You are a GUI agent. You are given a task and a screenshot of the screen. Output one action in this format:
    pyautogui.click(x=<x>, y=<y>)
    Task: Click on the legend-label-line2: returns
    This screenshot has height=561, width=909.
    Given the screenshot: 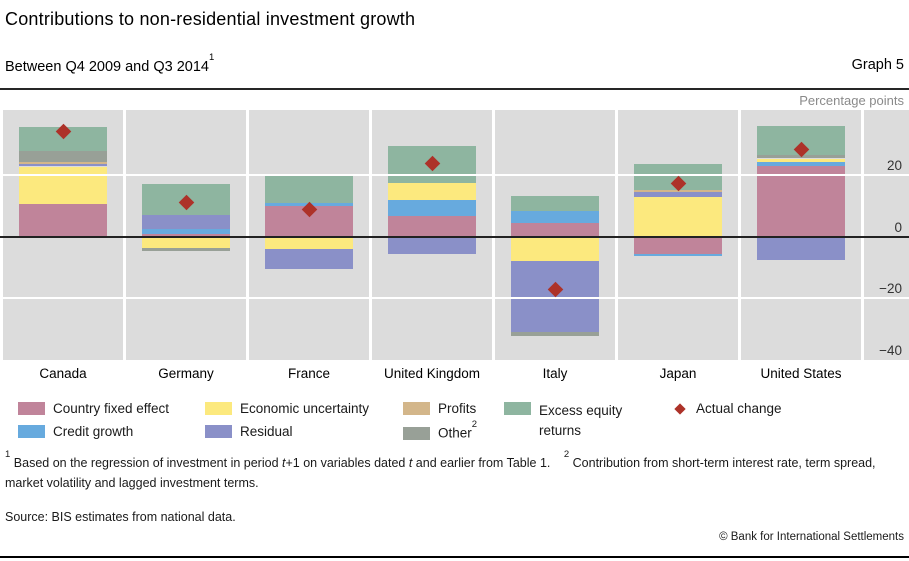 What is the action you would take?
    pyautogui.click(x=560, y=430)
    